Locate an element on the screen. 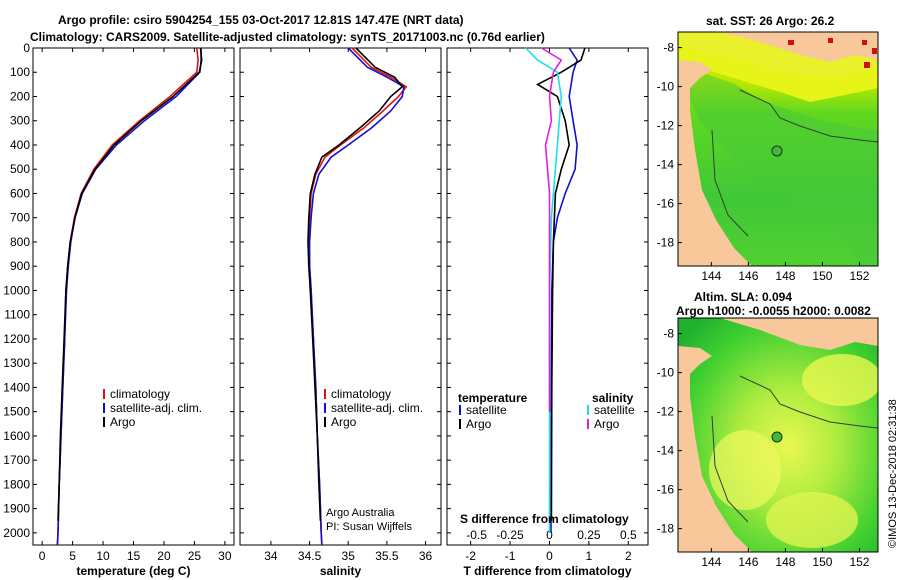 This screenshot has width=900, height=580. y-tick-label: 900 is located at coordinates (20, 266).